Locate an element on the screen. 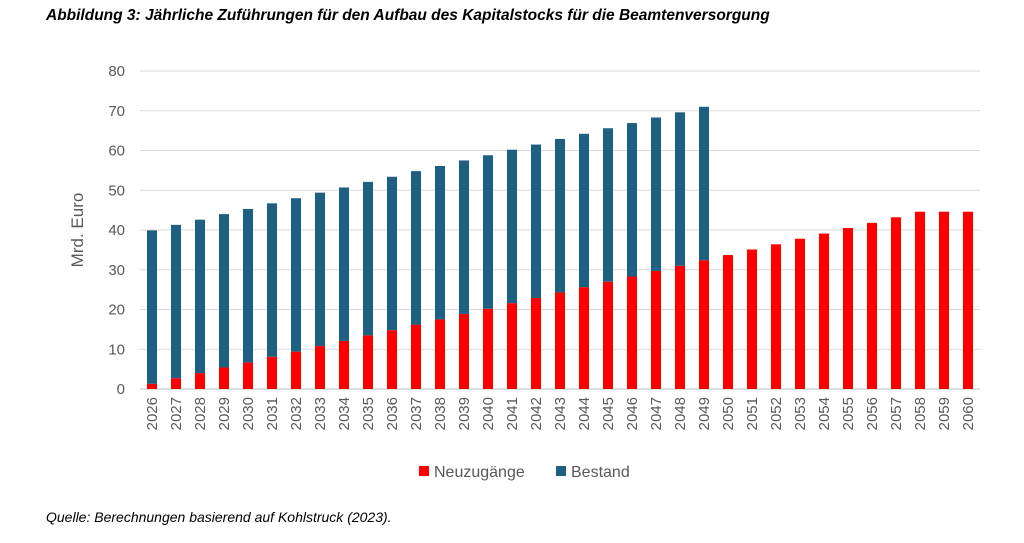  bar-bestand-2032 is located at coordinates (296, 275).